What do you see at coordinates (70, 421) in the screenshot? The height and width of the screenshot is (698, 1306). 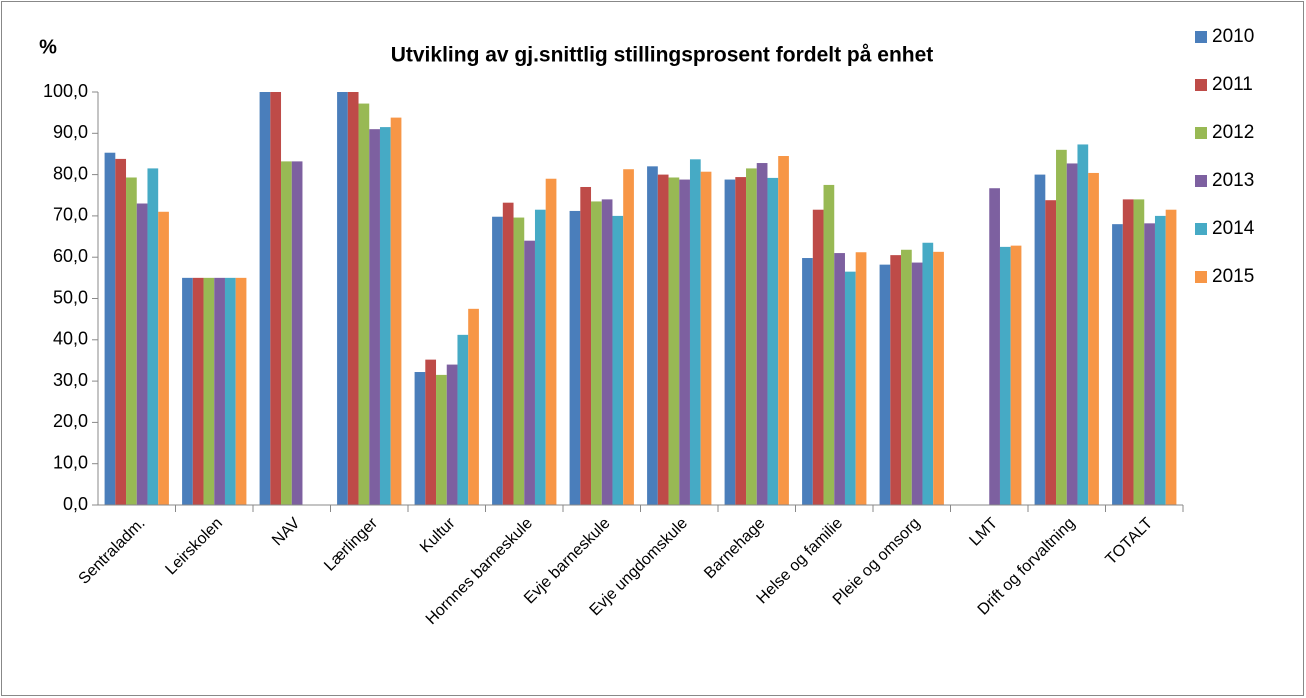 I see `y-tick-label: 20,0` at bounding box center [70, 421].